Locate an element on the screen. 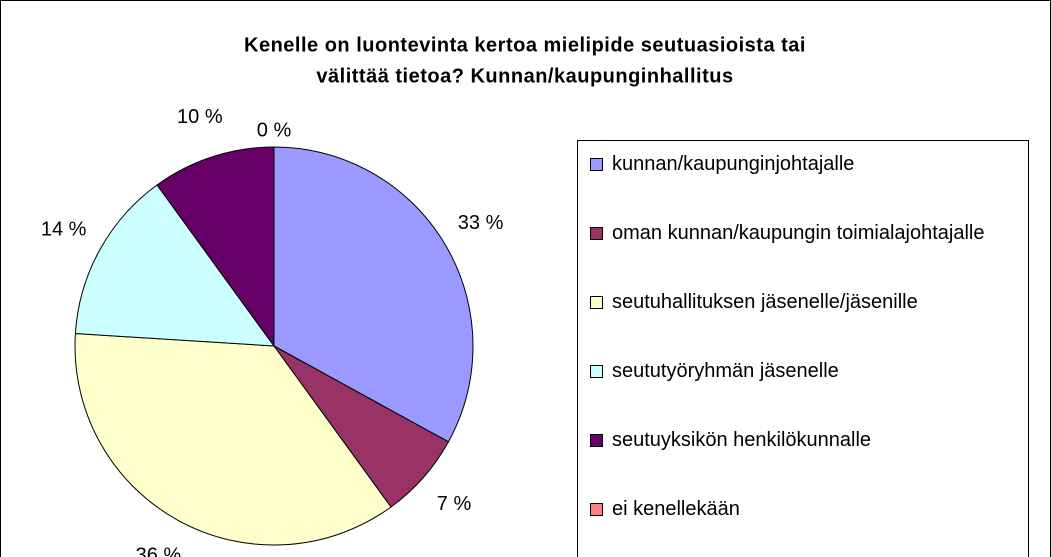  legend-label: kunnan/kaupunginjohtajalle is located at coordinates (733, 164).